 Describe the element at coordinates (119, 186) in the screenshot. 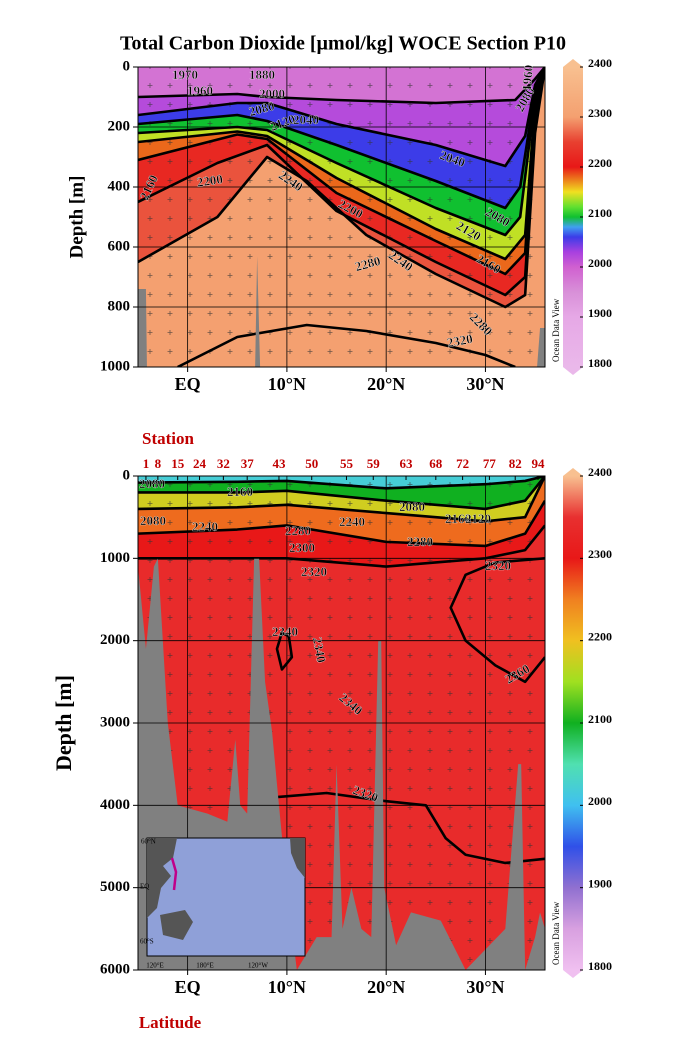

I see `y-tick-label: 400` at that location.